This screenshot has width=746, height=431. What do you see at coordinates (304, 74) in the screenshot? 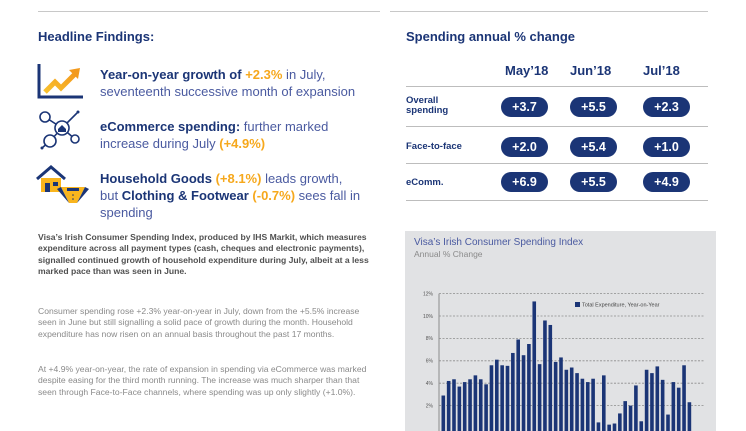
I see `finding-1-rest: in July,` at bounding box center [304, 74].